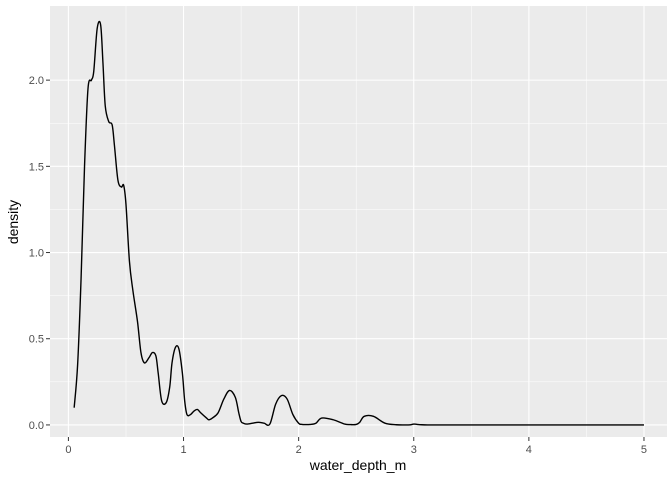  Describe the element at coordinates (529, 450) in the screenshot. I see `x-tick-label: 4` at that location.